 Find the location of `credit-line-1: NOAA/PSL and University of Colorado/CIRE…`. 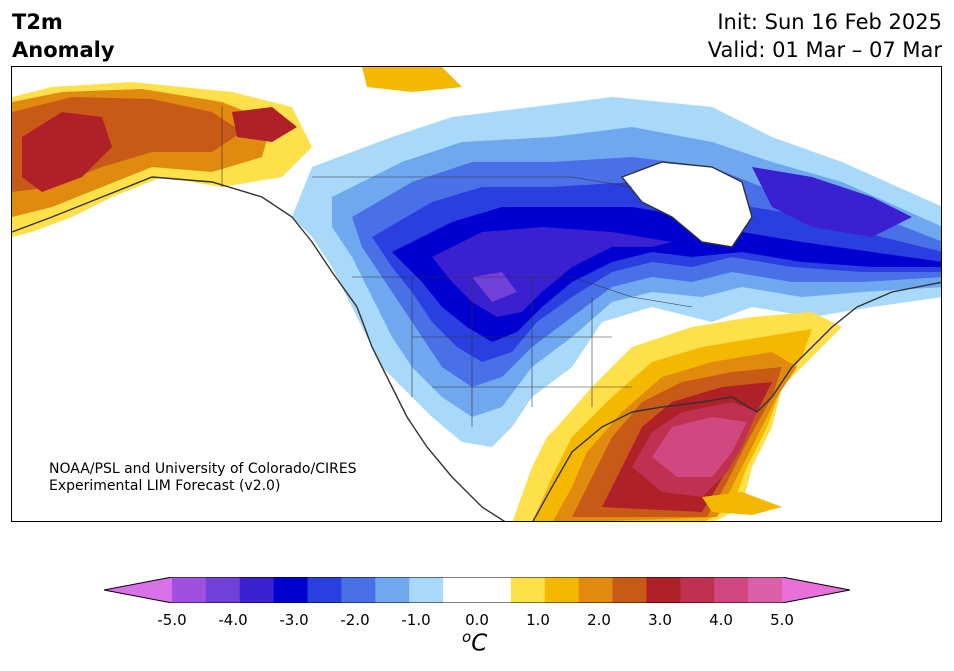

credit-line-1: NOAA/PSL and University of Colorado/CIRE… is located at coordinates (203, 469).